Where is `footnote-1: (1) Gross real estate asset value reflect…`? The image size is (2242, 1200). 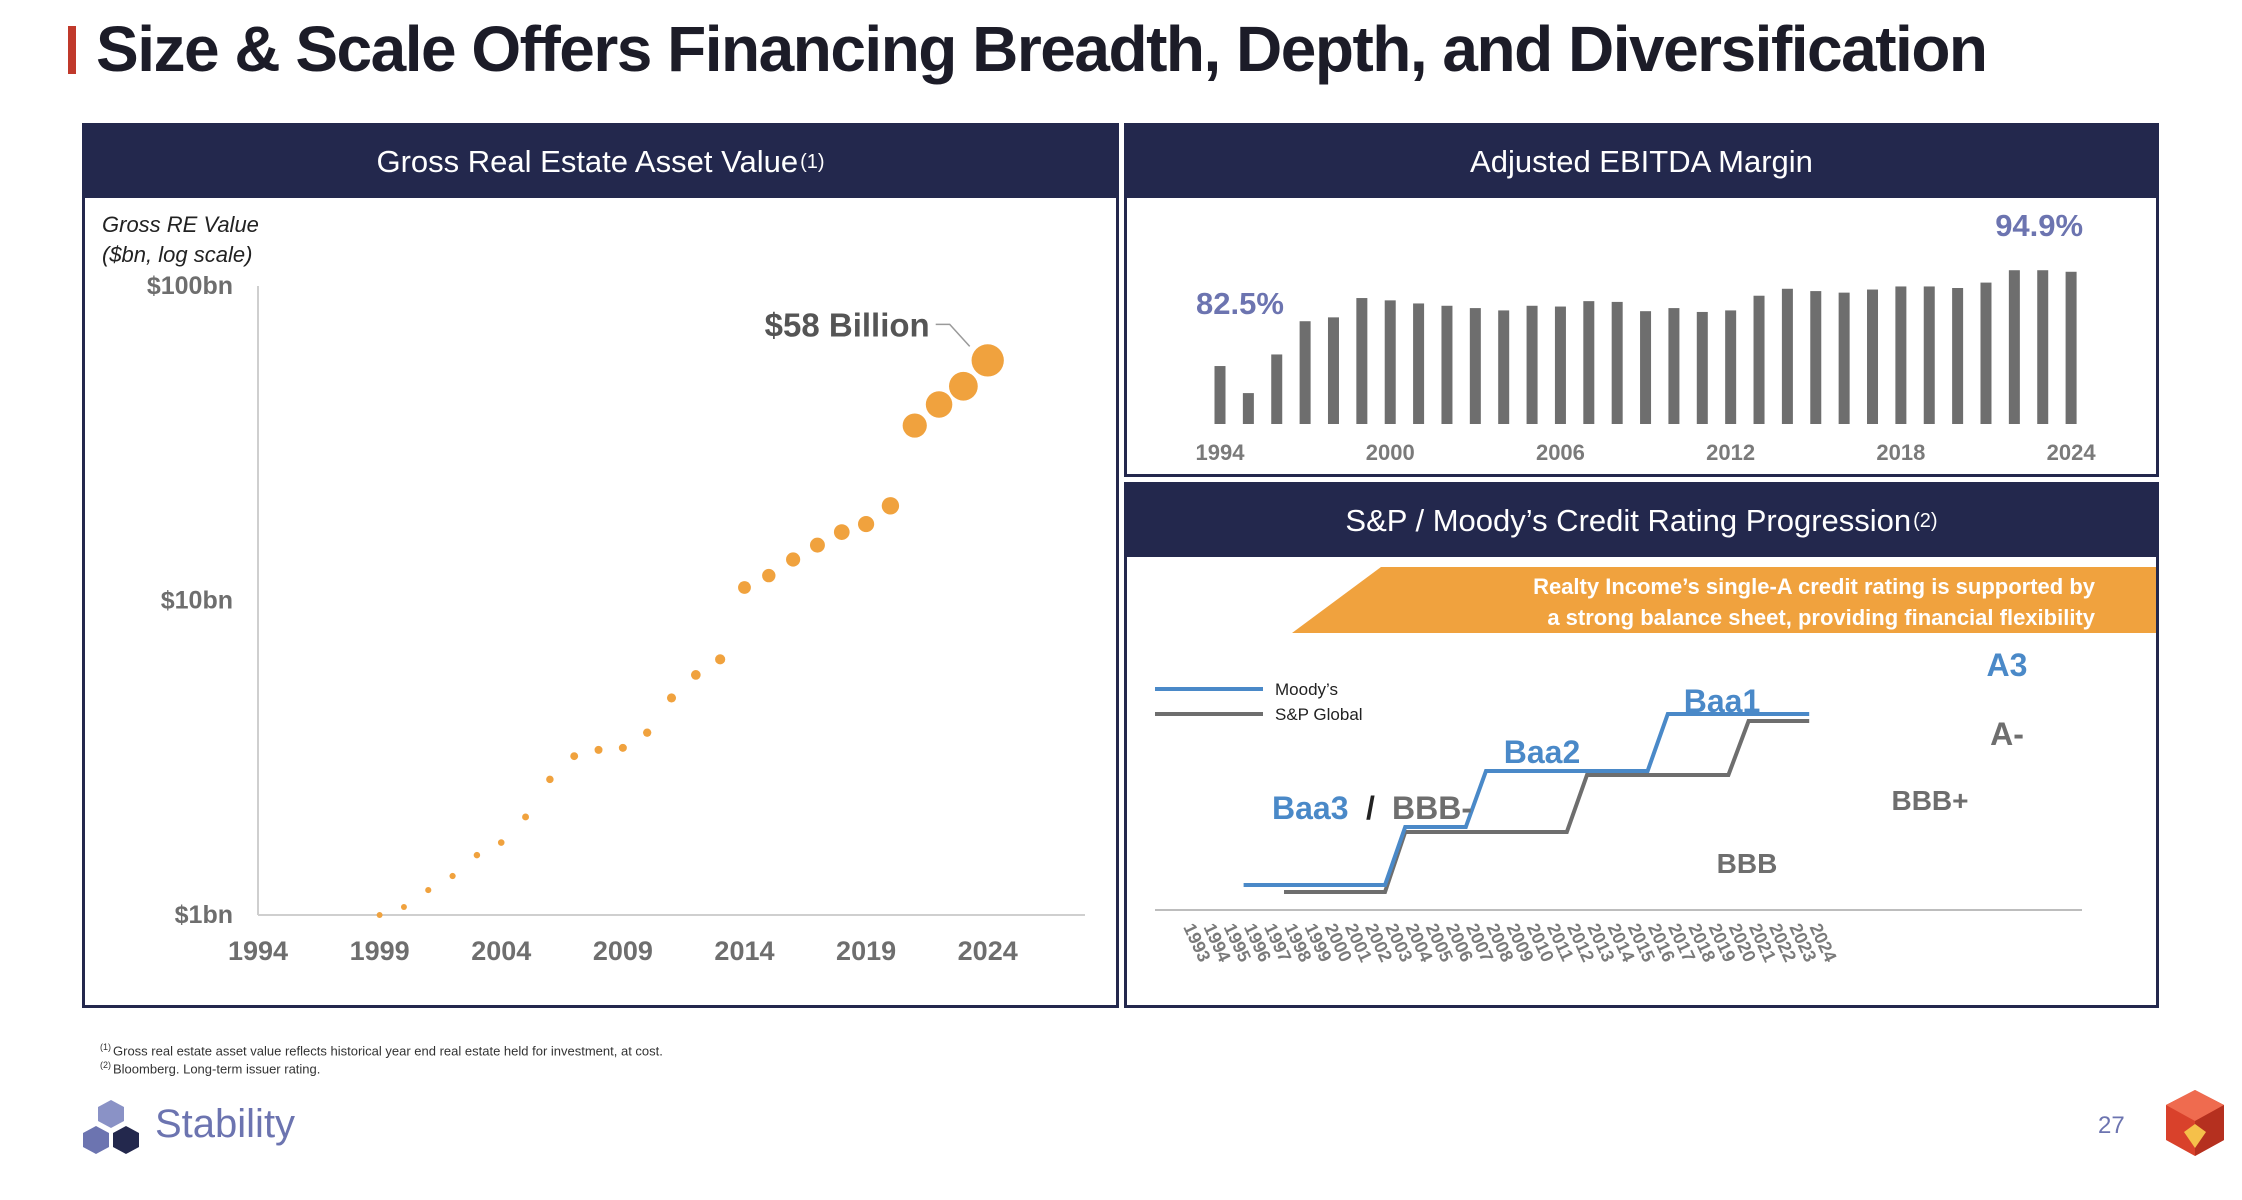 footnote-1: (1) Gross real estate asset value reflect… is located at coordinates (381, 1050).